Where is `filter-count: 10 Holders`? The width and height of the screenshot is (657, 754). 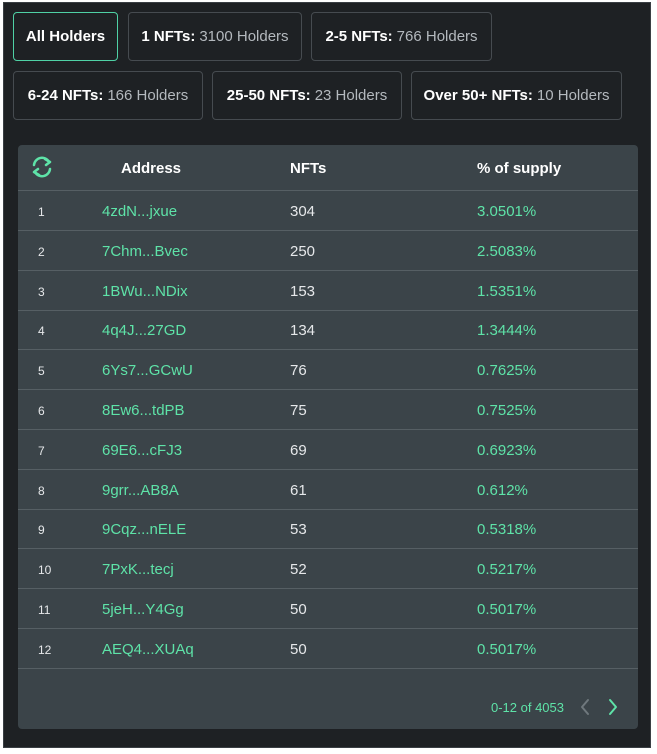
filter-count: 10 Holders is located at coordinates (573, 95).